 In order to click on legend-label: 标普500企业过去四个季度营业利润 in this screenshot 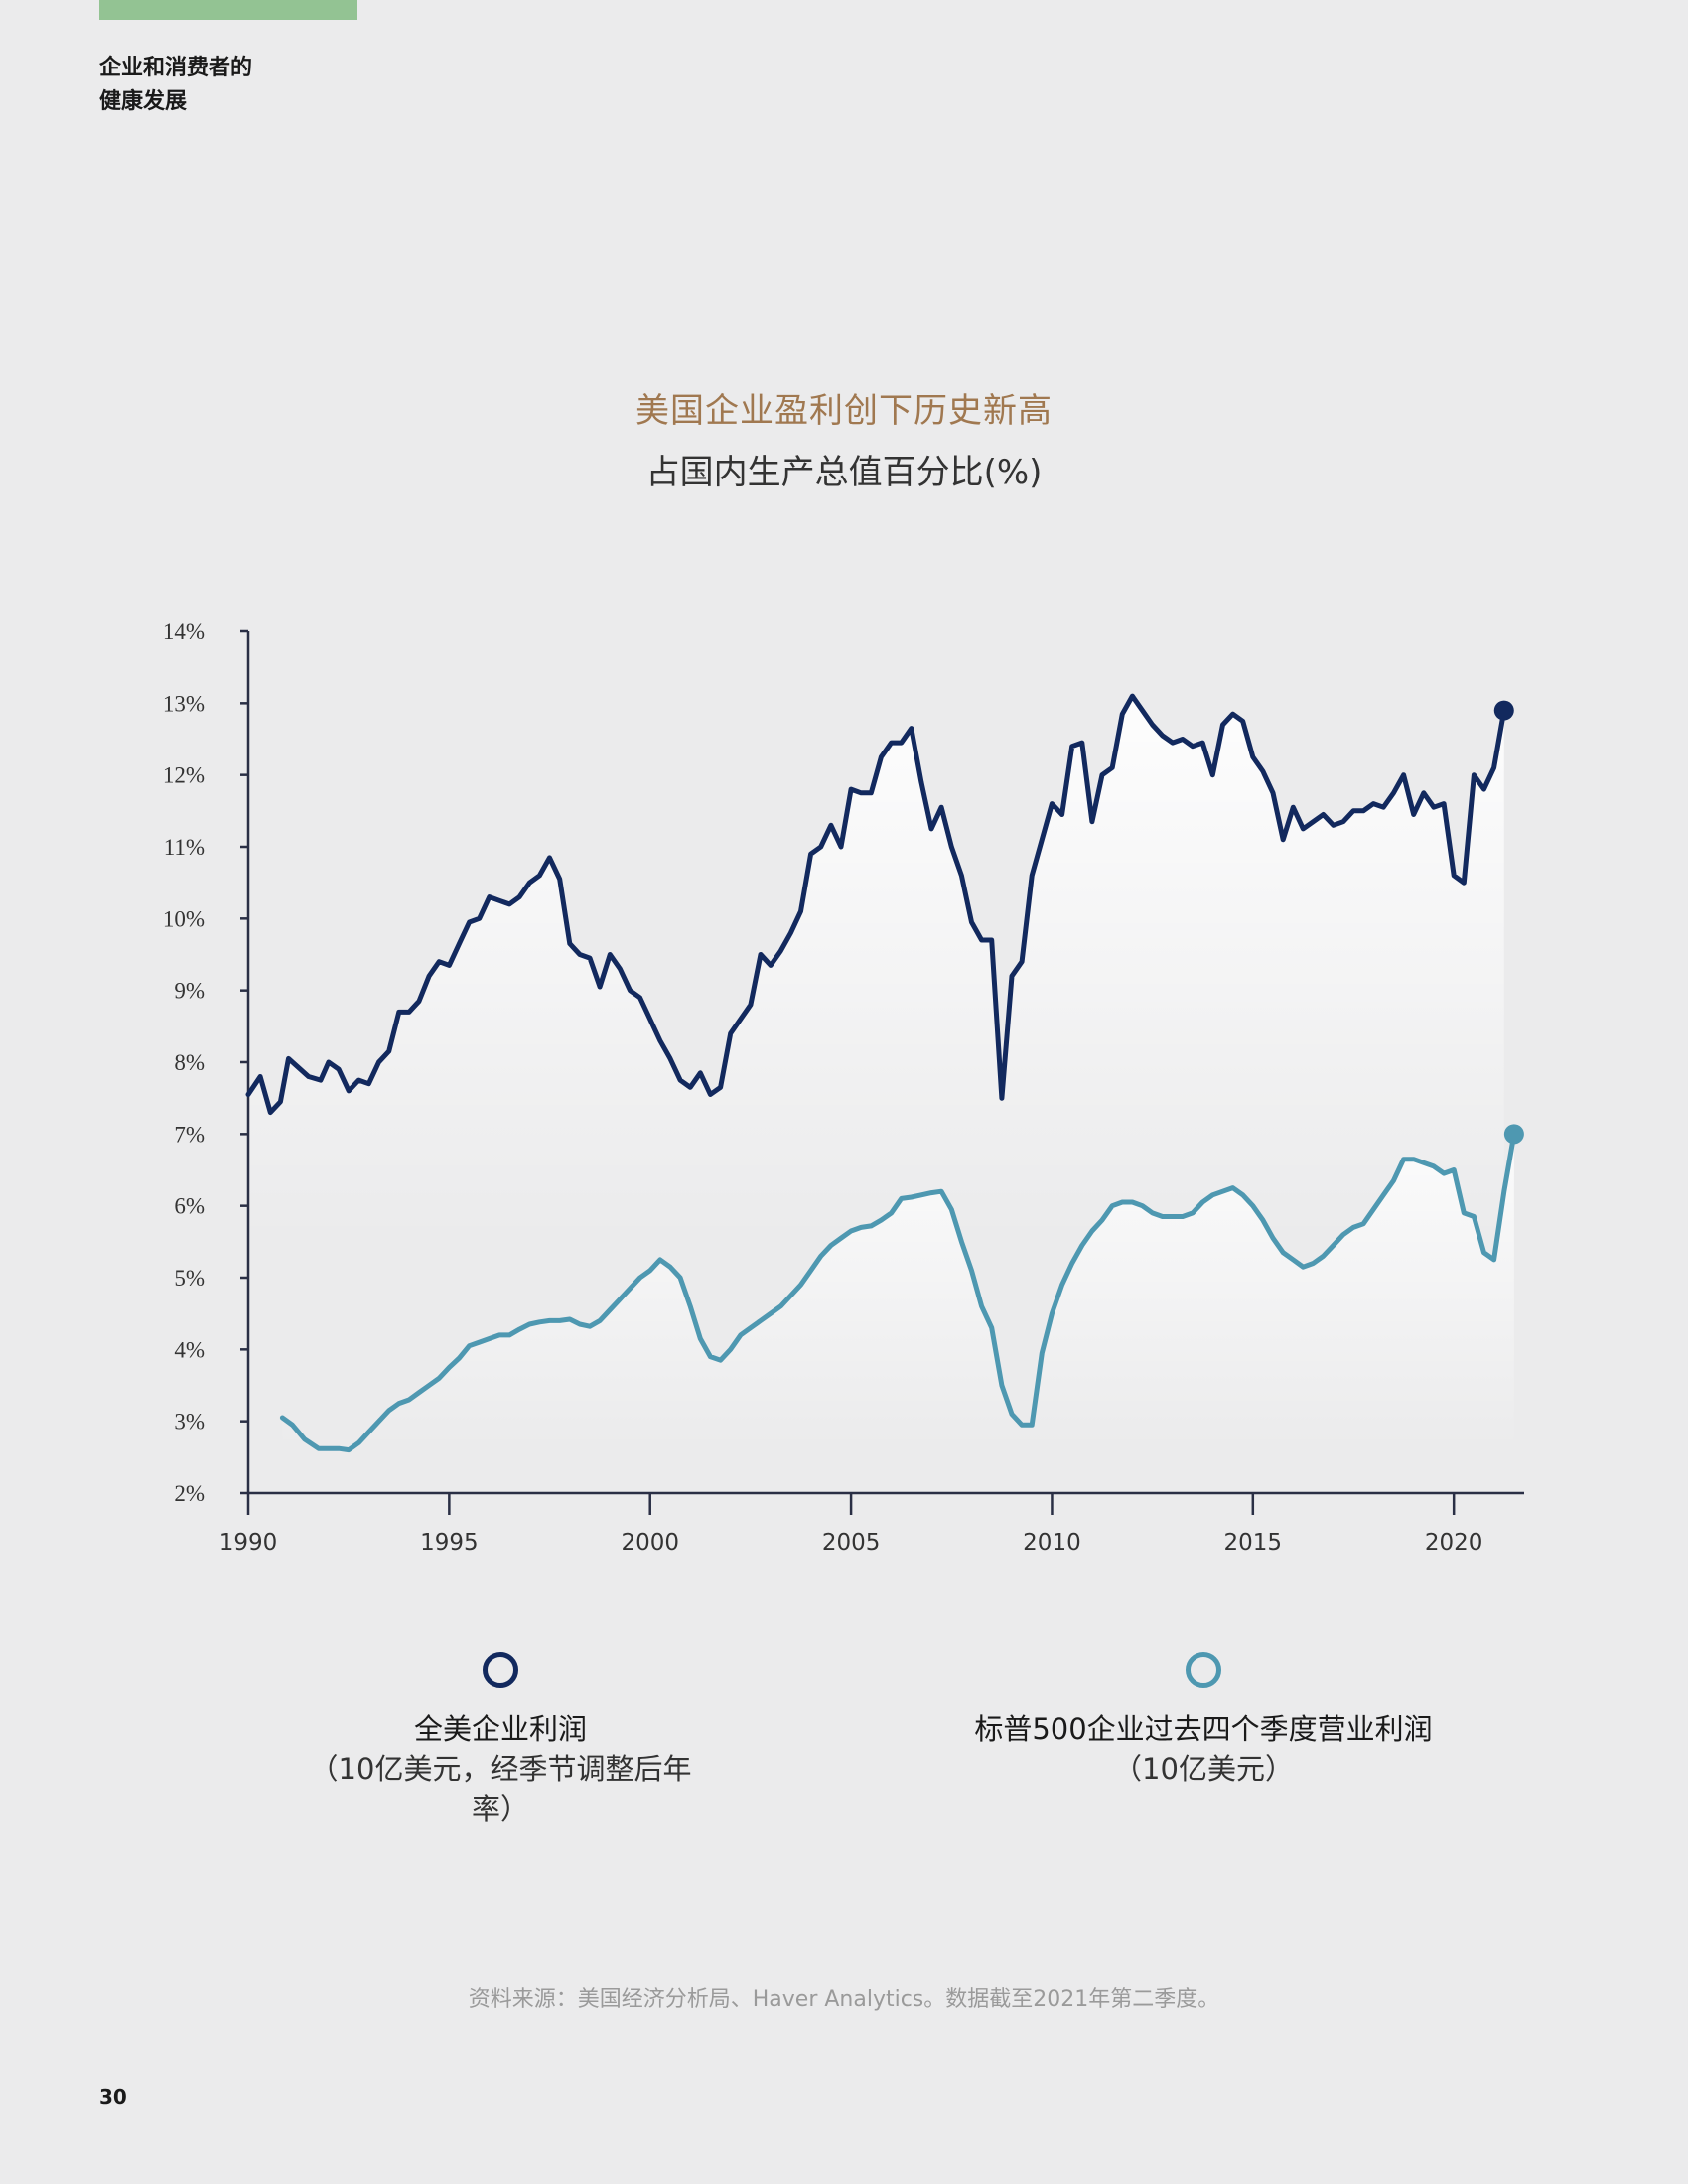, I will do `click(1203, 1729)`.